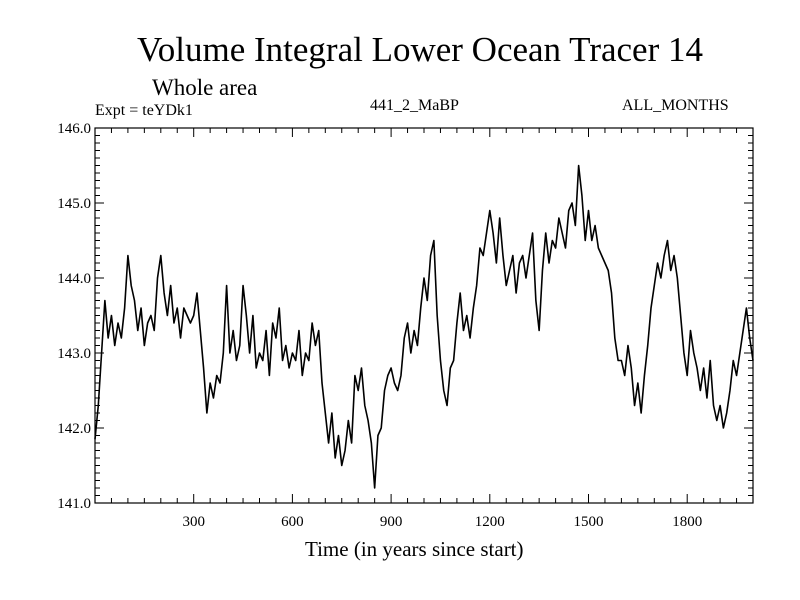 Image resolution: width=800 pixels, height=600 pixels. I want to click on x-tick-label: 600, so click(292, 522).